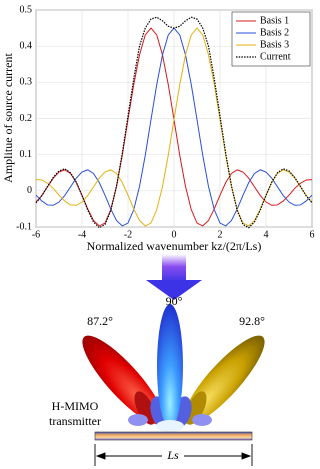  What do you see at coordinates (75, 406) in the screenshot?
I see `transmitter-label: H-MIMO` at bounding box center [75, 406].